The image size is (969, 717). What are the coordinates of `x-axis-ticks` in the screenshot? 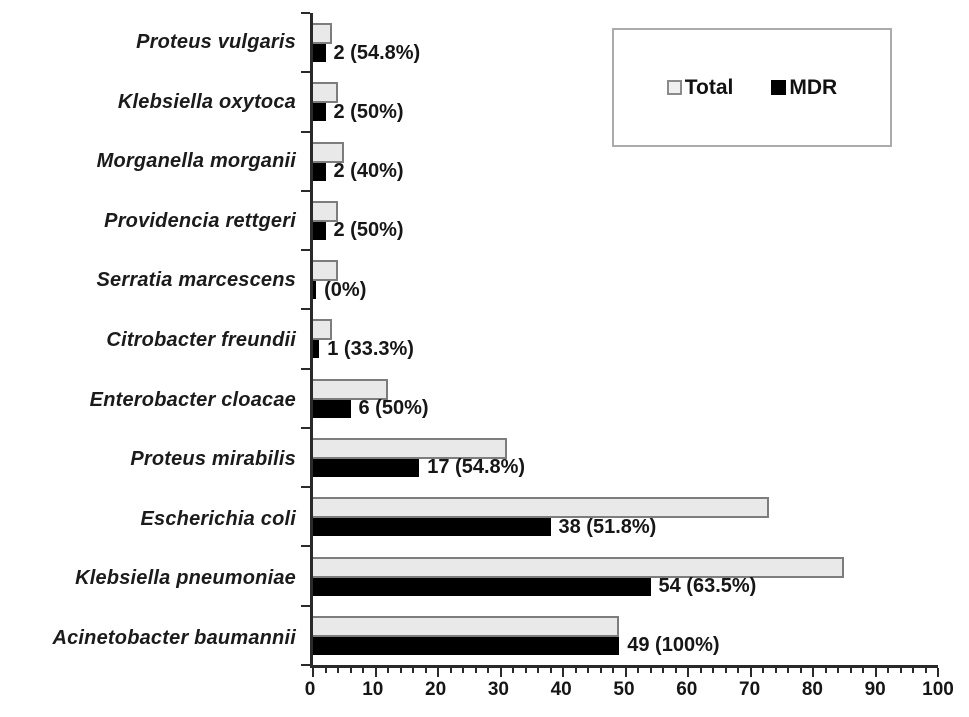 It's located at (625, 671).